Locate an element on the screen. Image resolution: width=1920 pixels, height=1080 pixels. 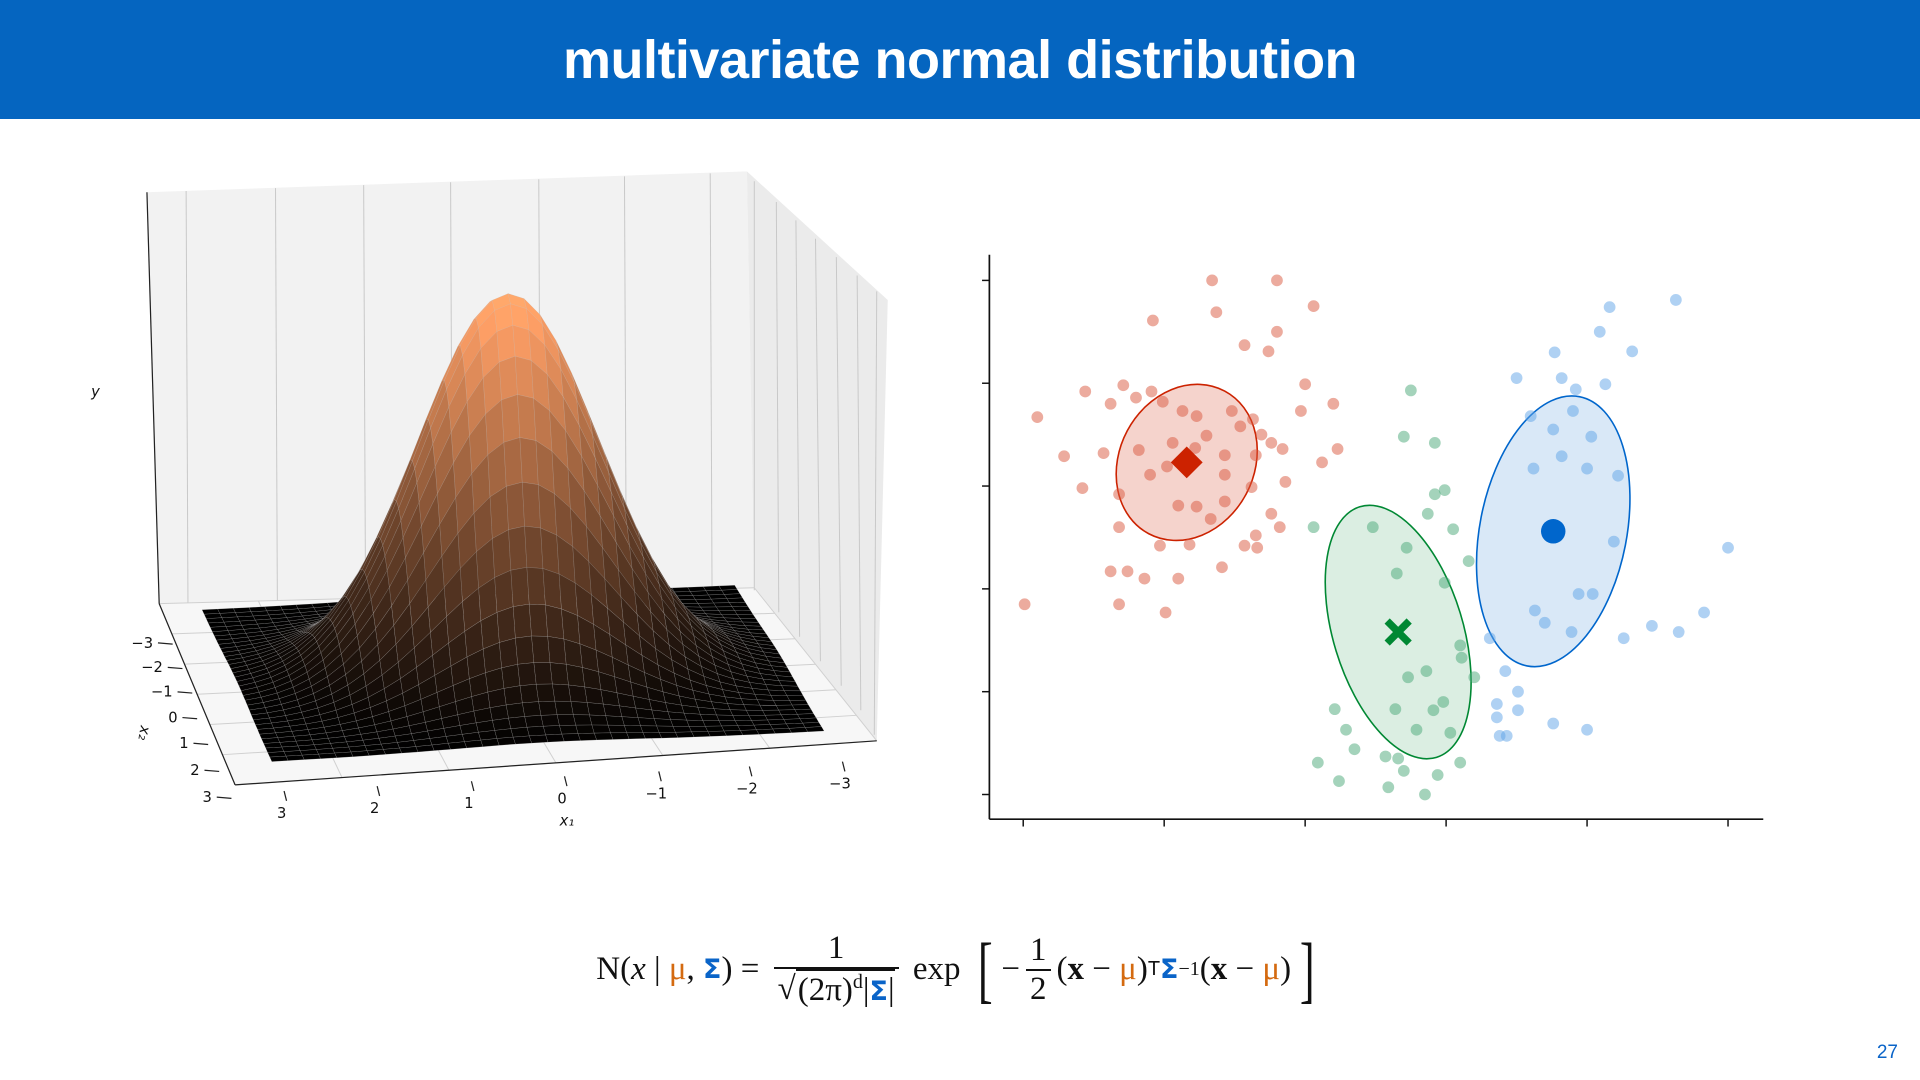
transpose-sup: T is located at coordinates (1154, 969).